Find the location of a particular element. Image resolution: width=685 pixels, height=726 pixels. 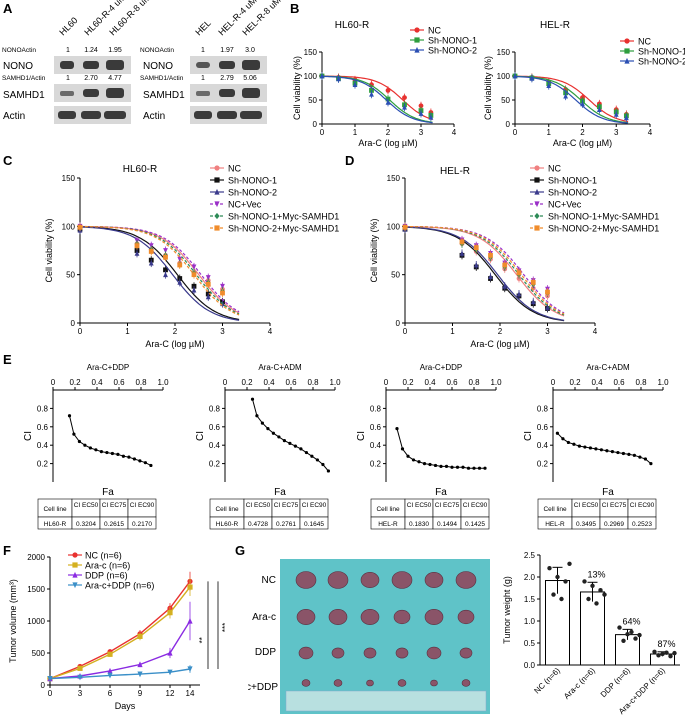

y-axis-label: CI is located at coordinates (528, 436).